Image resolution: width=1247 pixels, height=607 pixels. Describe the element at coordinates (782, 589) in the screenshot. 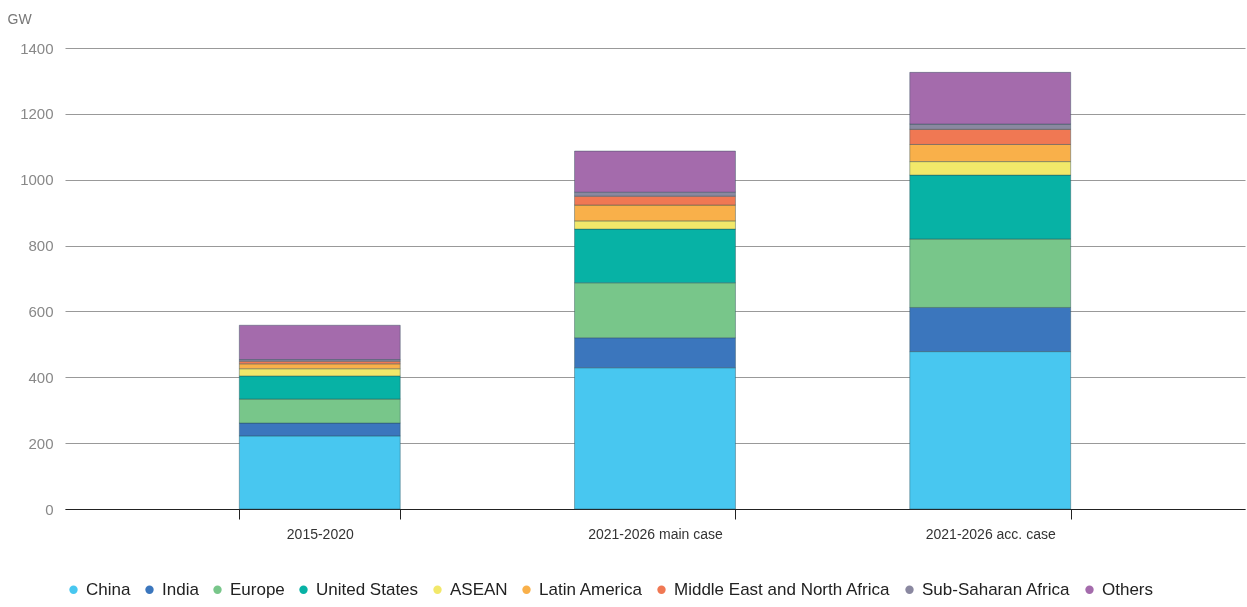

I see `legend-label: Middle East and North Africa` at that location.